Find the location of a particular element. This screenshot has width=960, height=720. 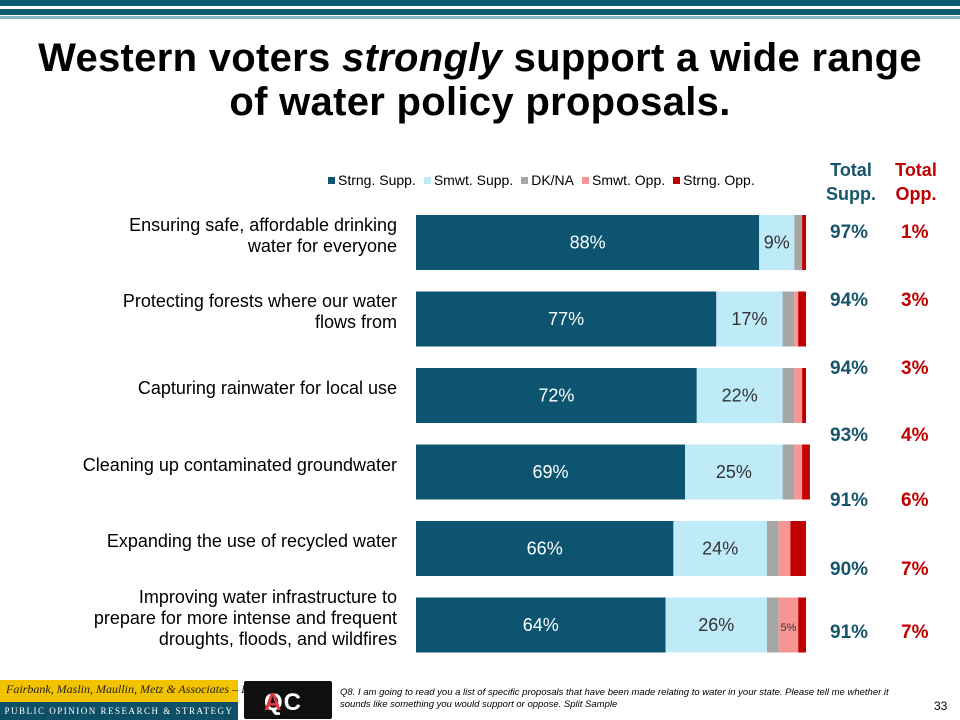

bar-data-label: 88% is located at coordinates (588, 243).